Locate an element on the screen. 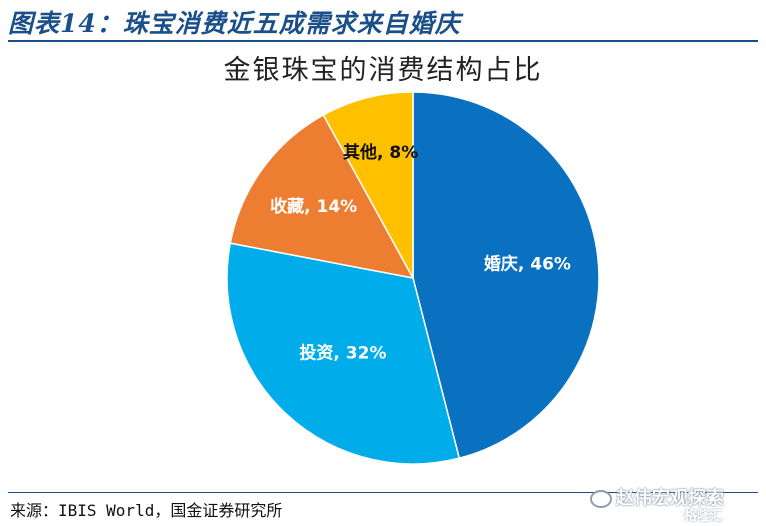 This screenshot has height=526, width=766. figure-title: 图表14：珠宝消费近五成需求来自婚庆 is located at coordinates (234, 23).